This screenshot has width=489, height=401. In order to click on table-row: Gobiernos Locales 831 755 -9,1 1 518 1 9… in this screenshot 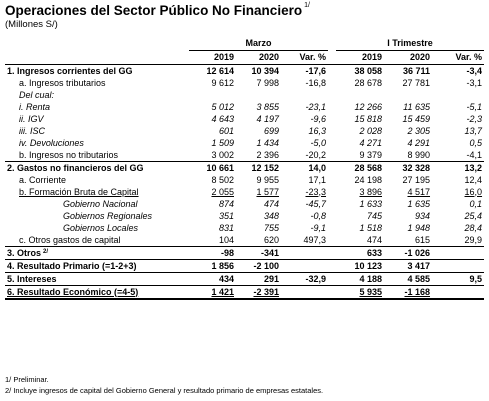, I will do `click(244, 228)`.